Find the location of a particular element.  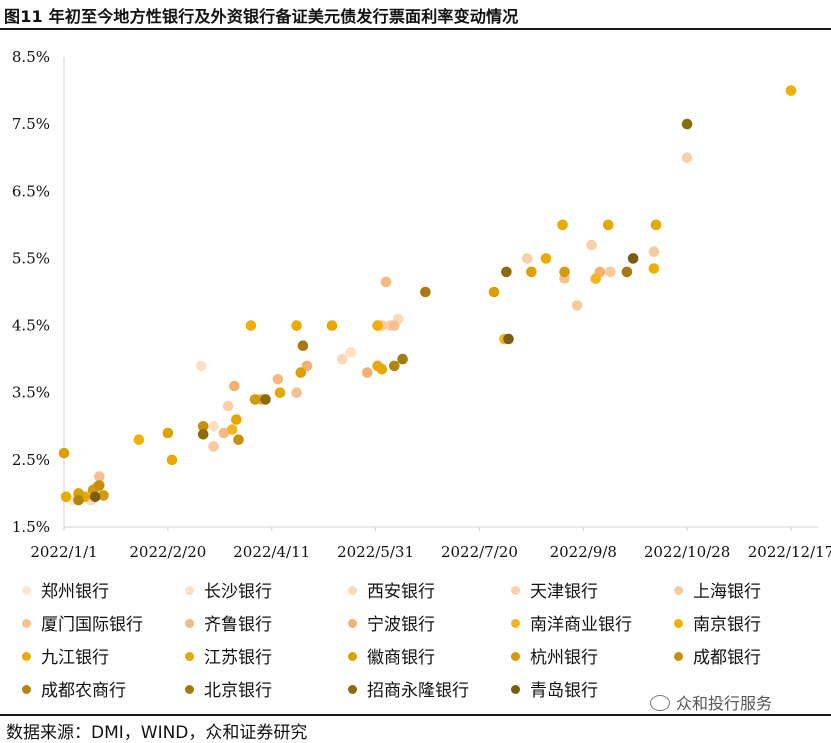

legend-label: 长沙银行 is located at coordinates (238, 592).